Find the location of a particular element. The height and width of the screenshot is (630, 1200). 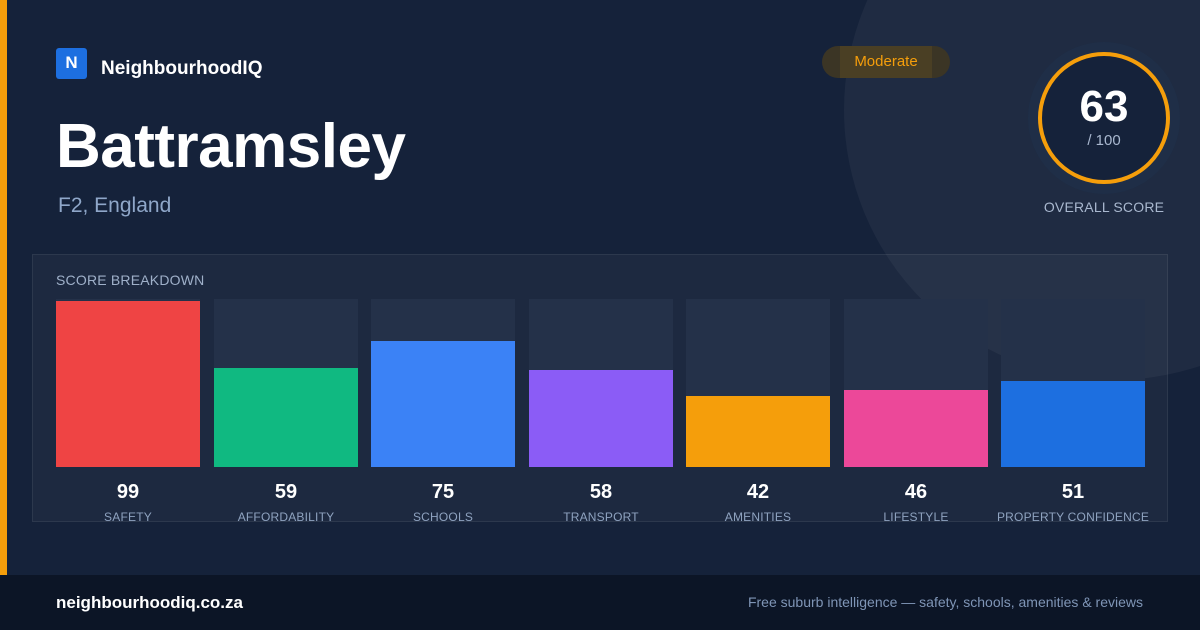

bar-label: AFFORDABILITY is located at coordinates (286, 517).